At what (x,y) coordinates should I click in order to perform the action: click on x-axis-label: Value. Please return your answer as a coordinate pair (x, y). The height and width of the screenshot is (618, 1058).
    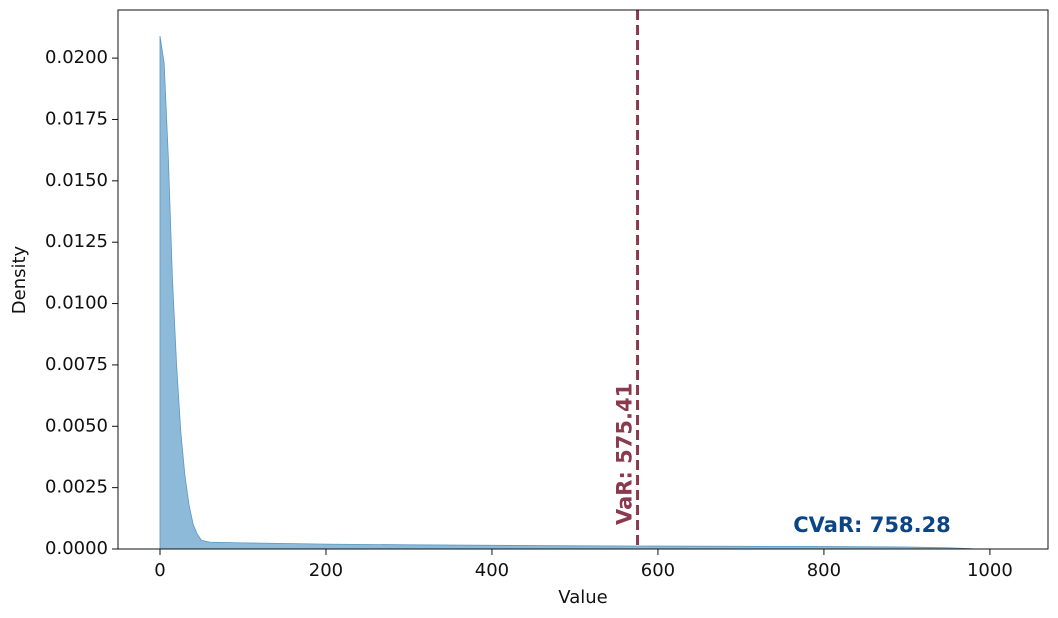
    Looking at the image, I should click on (582, 597).